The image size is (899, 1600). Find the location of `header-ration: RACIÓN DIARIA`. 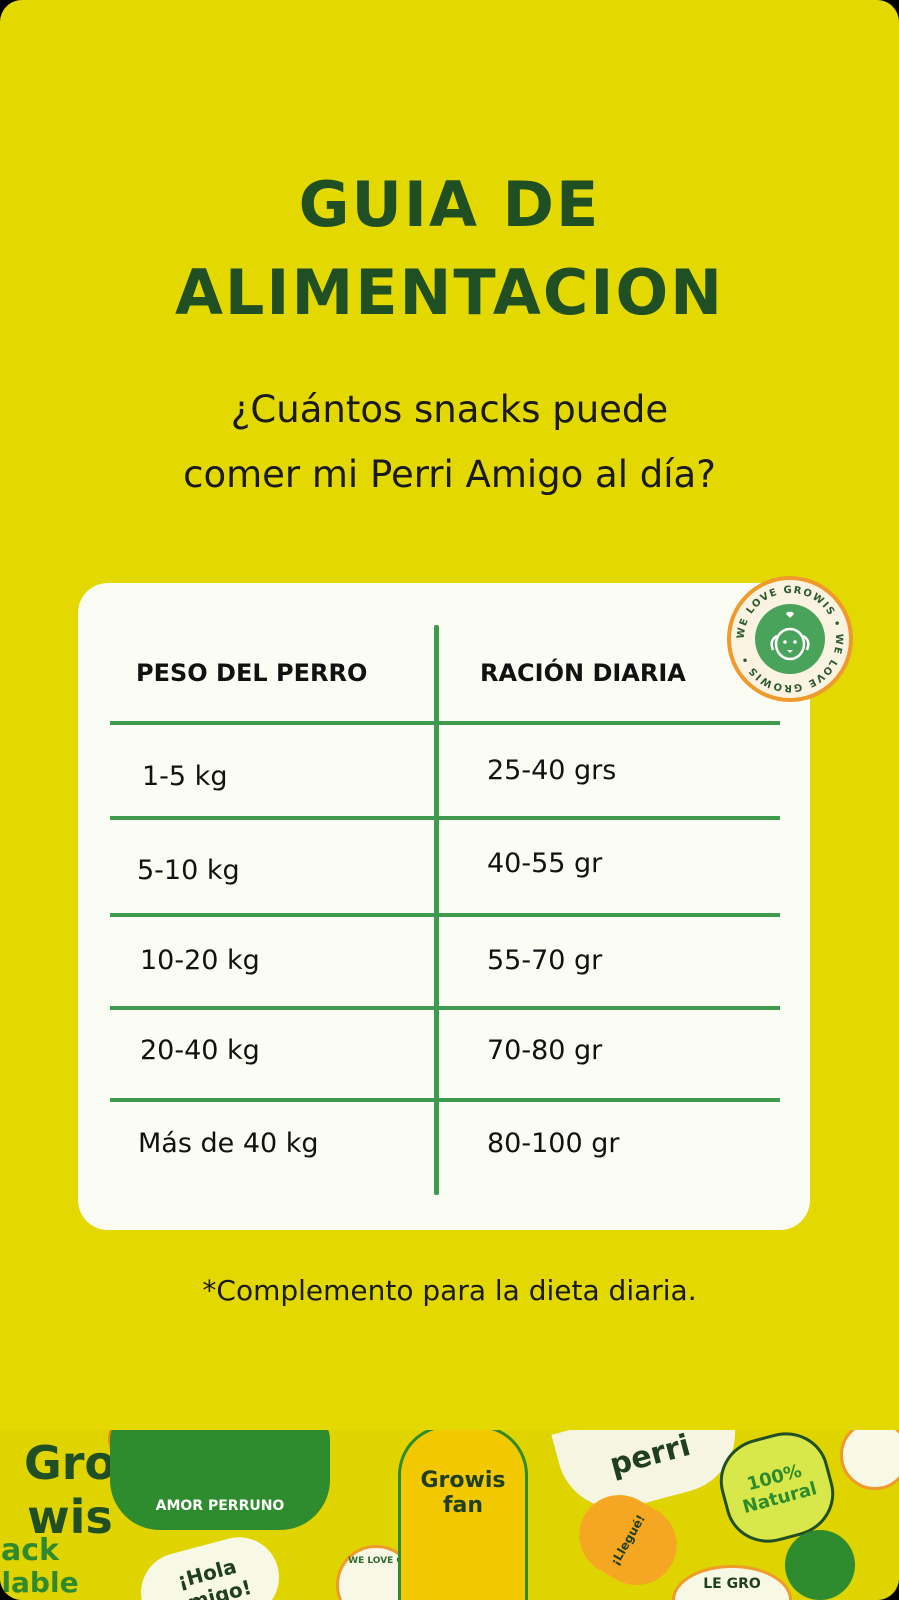

header-ration: RACIÓN DIARIA is located at coordinates (583, 673).